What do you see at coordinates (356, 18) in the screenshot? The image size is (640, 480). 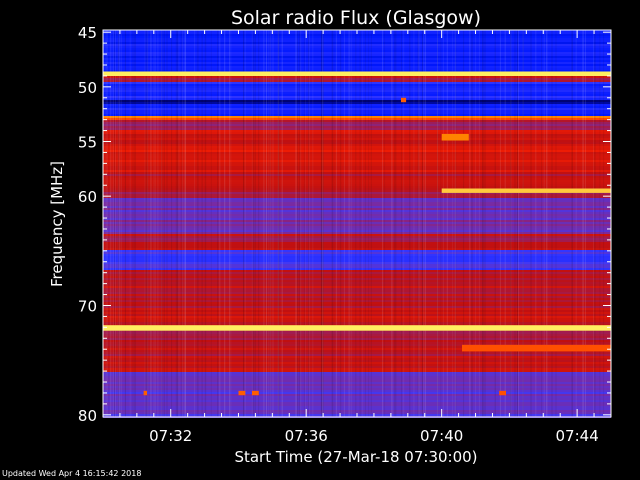 I see `chart-title: Solar radio Flux (Glasgow)` at bounding box center [356, 18].